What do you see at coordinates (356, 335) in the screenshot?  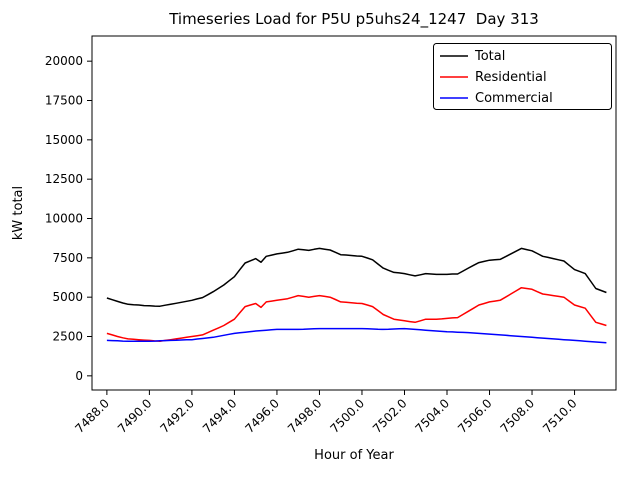 I see `series-line-commercial` at bounding box center [356, 335].